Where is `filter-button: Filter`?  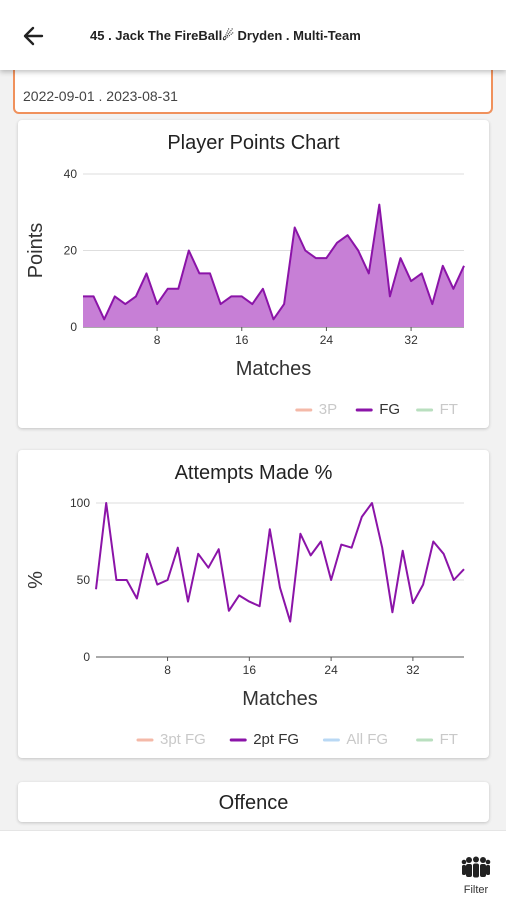 filter-button: Filter is located at coordinates (476, 876).